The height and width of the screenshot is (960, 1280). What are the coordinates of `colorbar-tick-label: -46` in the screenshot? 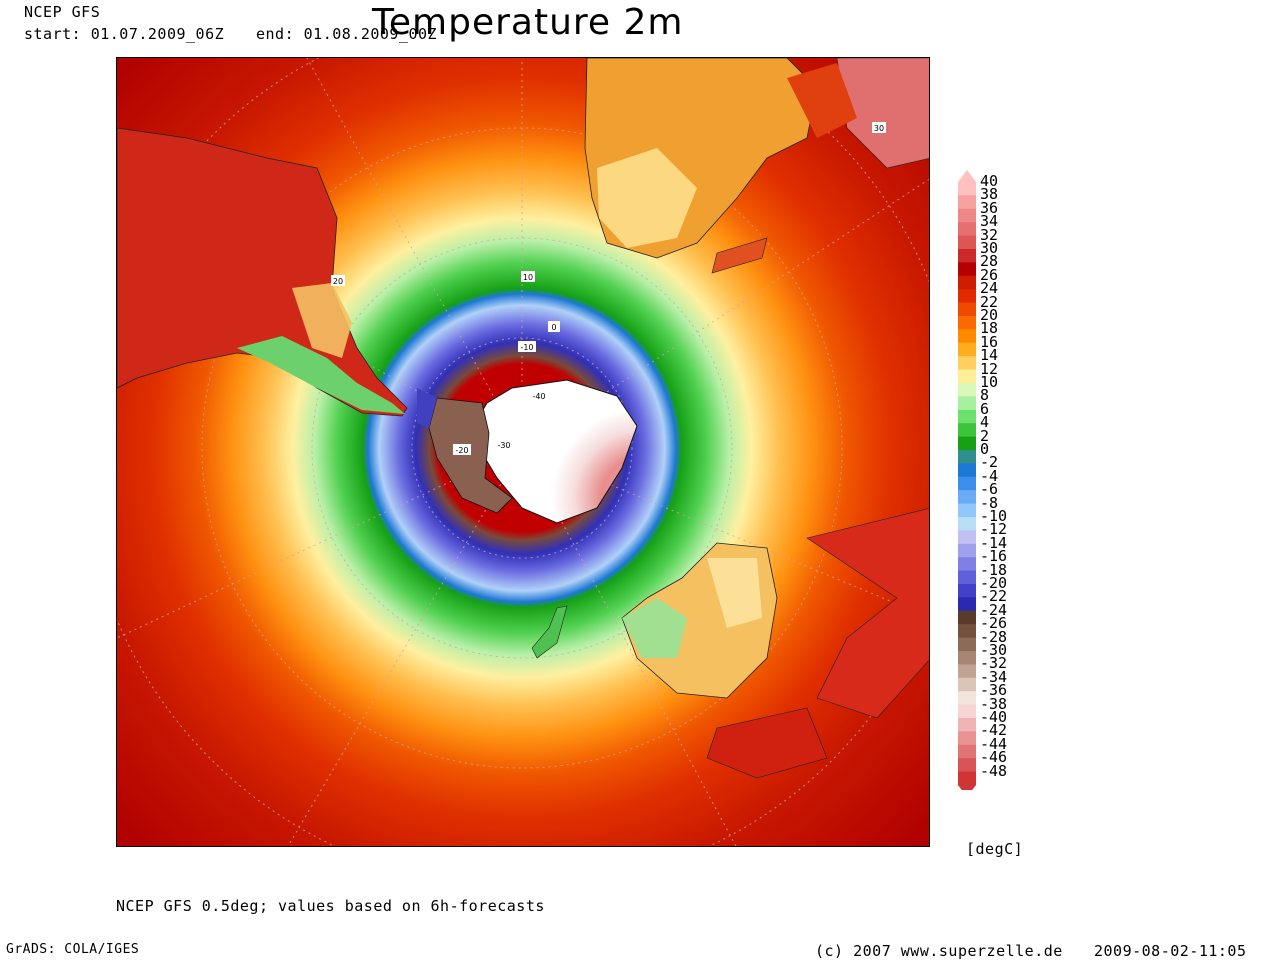 It's located at (994, 757).